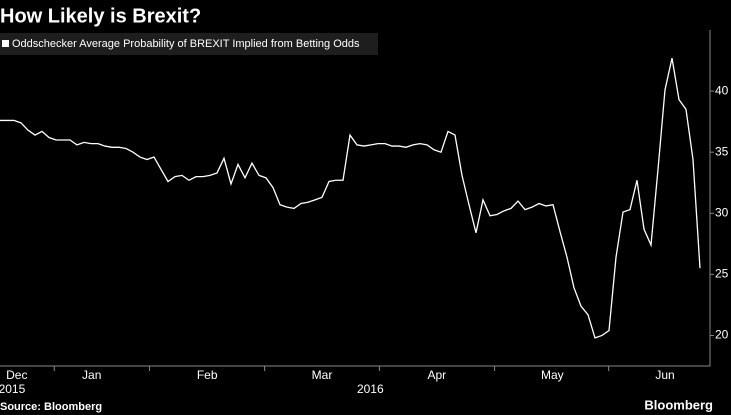 This screenshot has width=731, height=415. What do you see at coordinates (552, 375) in the screenshot?
I see `x-tick-label: May` at bounding box center [552, 375].